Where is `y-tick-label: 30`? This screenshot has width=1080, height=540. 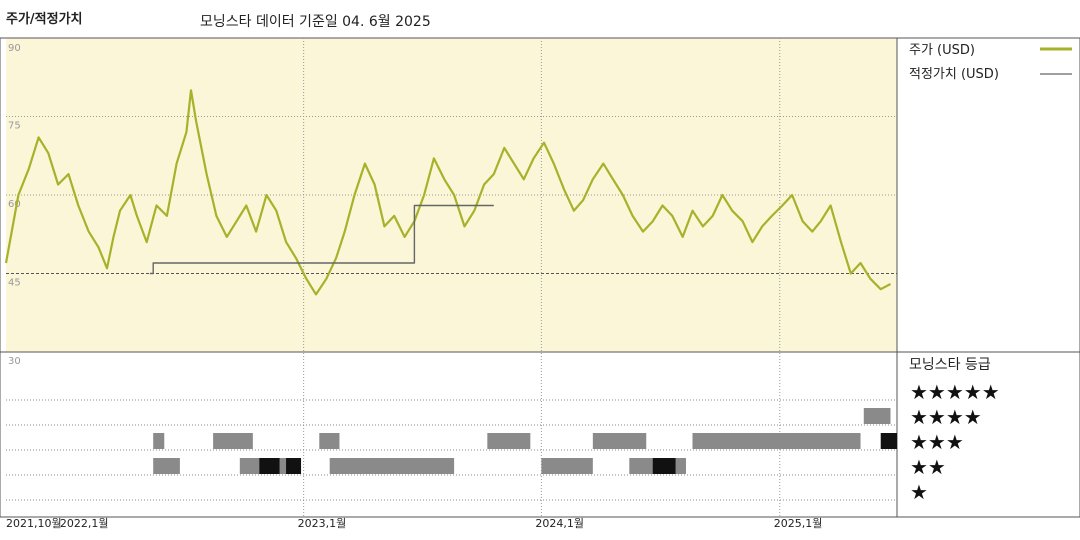
y-tick-label: 30 is located at coordinates (14, 361).